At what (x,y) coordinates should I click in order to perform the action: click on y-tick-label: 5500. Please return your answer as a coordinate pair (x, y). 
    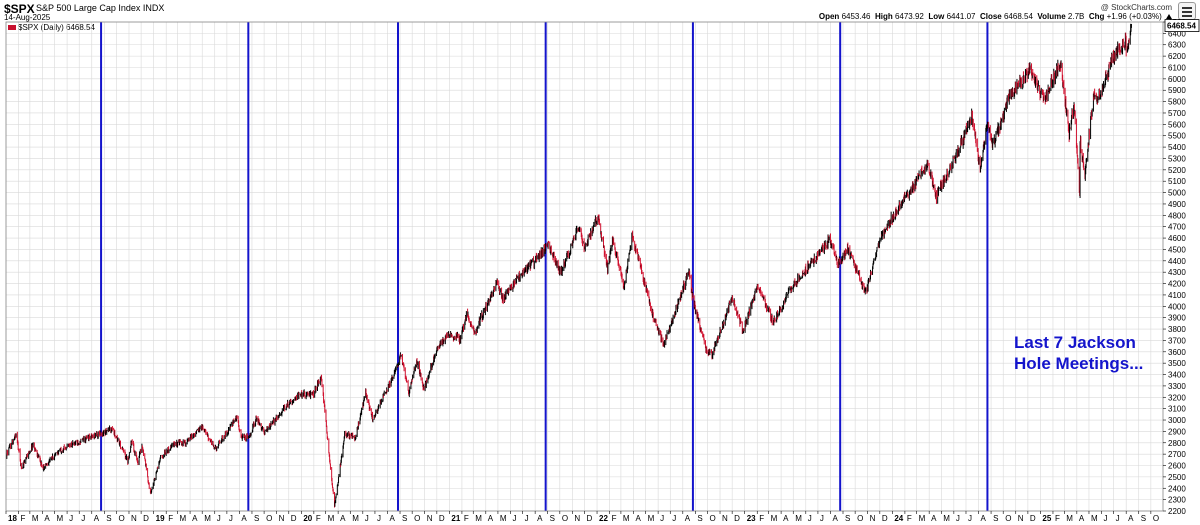
    Looking at the image, I should click on (1177, 136).